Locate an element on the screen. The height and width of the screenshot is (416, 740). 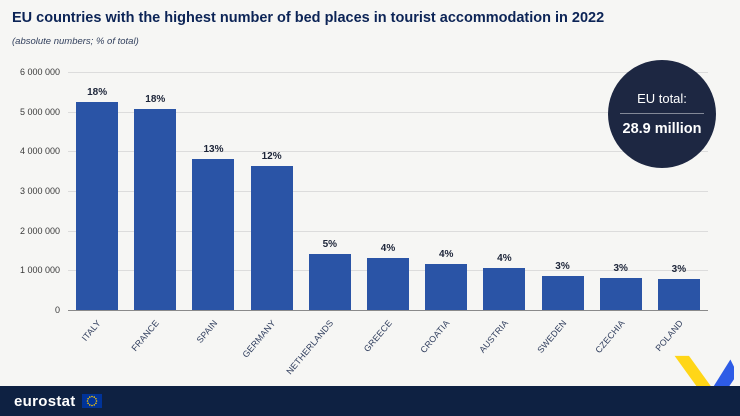
eu-flag-icon is located at coordinates (91, 401).